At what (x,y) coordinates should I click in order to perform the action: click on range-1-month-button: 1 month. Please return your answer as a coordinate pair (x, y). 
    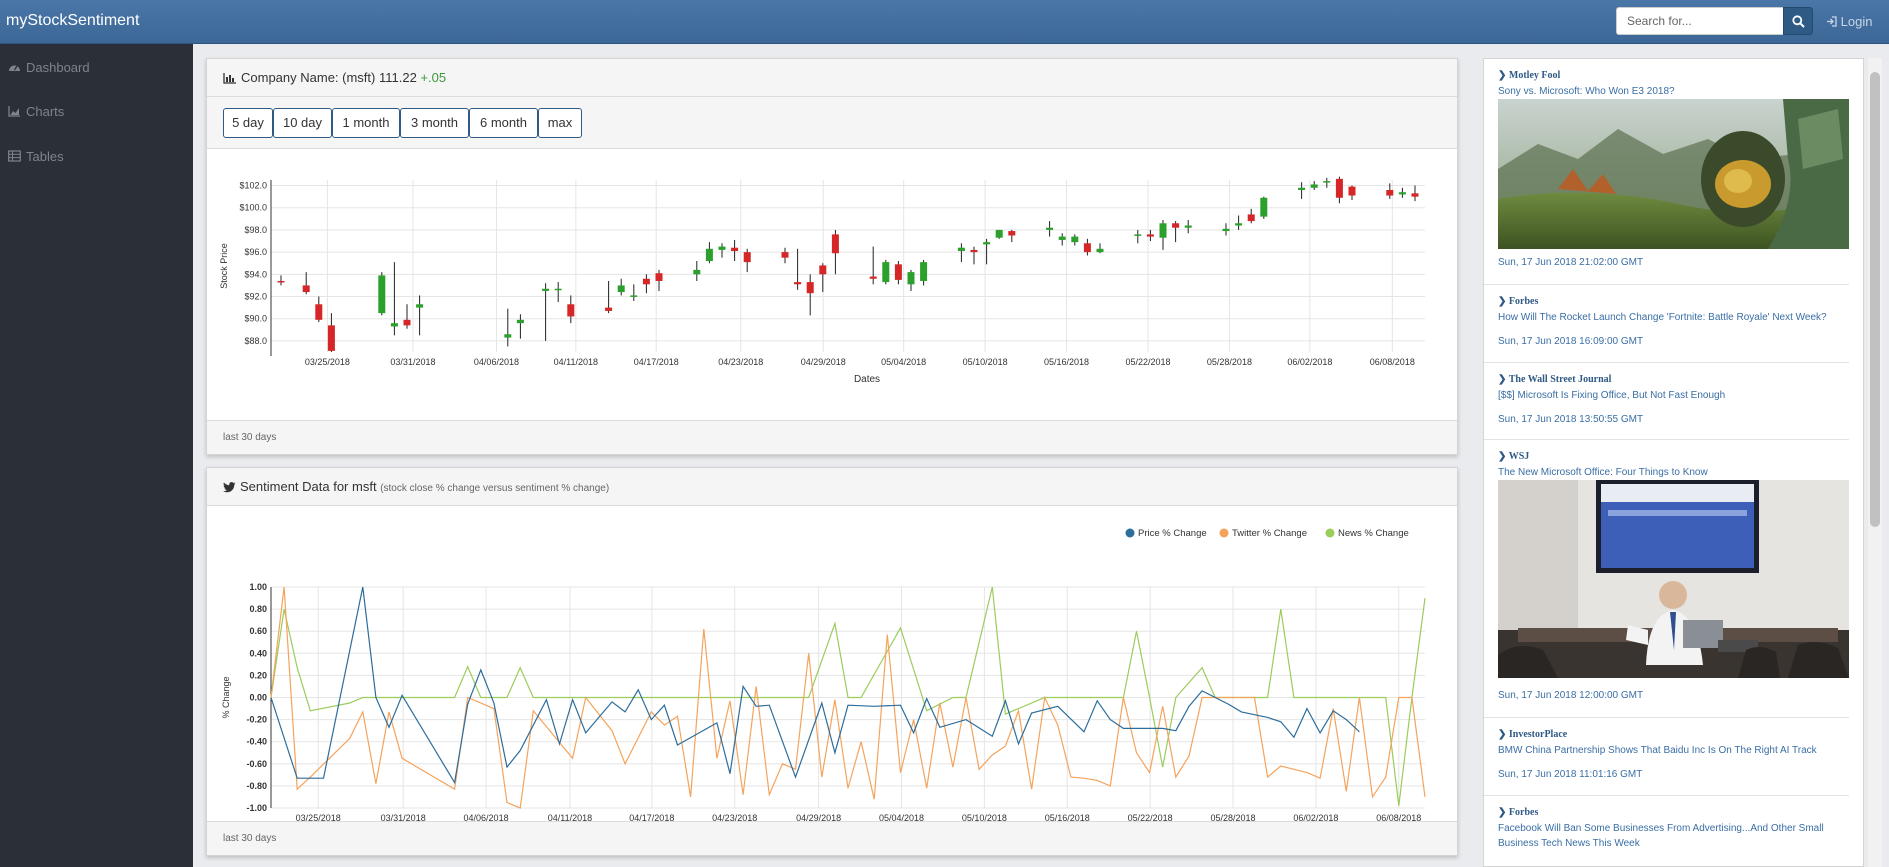
    Looking at the image, I should click on (366, 123).